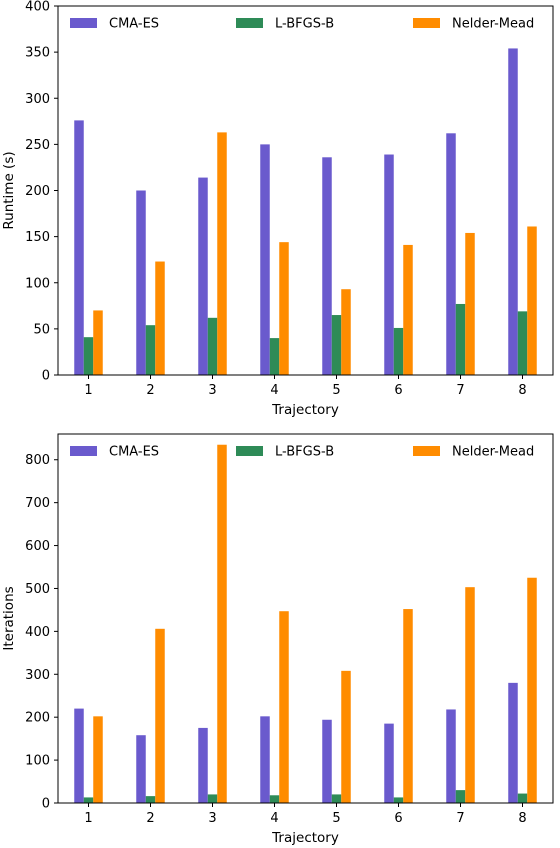 Image resolution: width=560 pixels, height=848 pixels. I want to click on y-tick-label: 150, so click(37, 237).